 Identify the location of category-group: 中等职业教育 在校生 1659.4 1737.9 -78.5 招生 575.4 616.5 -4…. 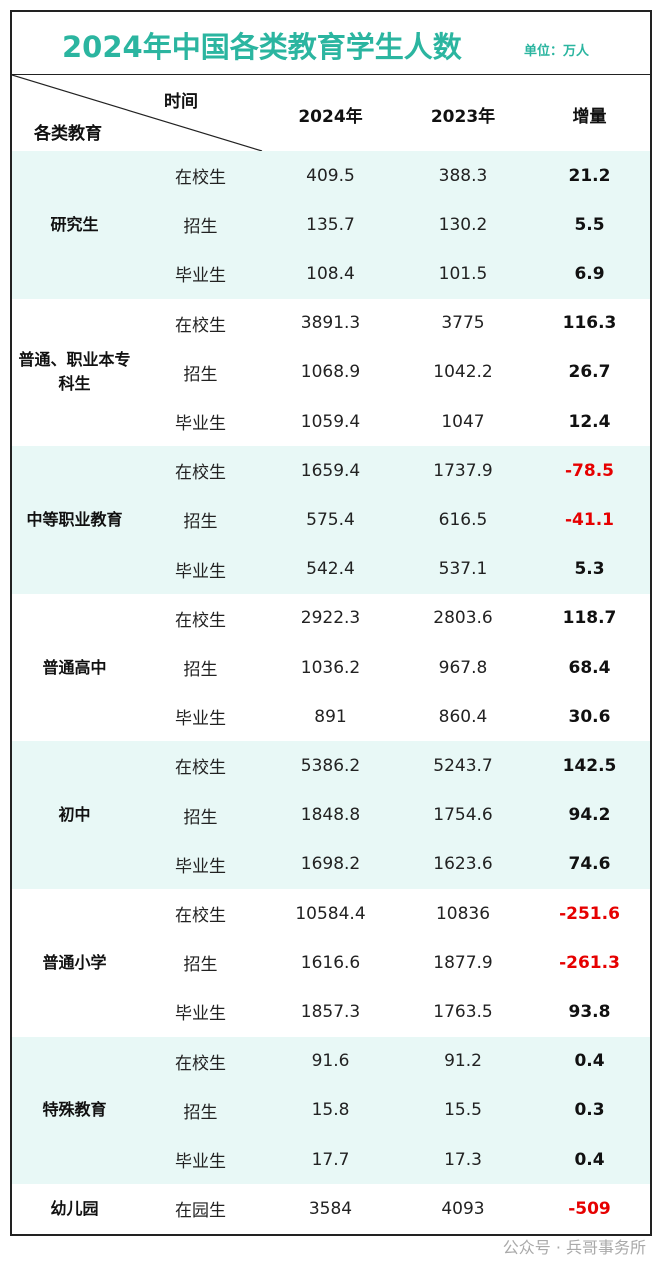
(331, 520).